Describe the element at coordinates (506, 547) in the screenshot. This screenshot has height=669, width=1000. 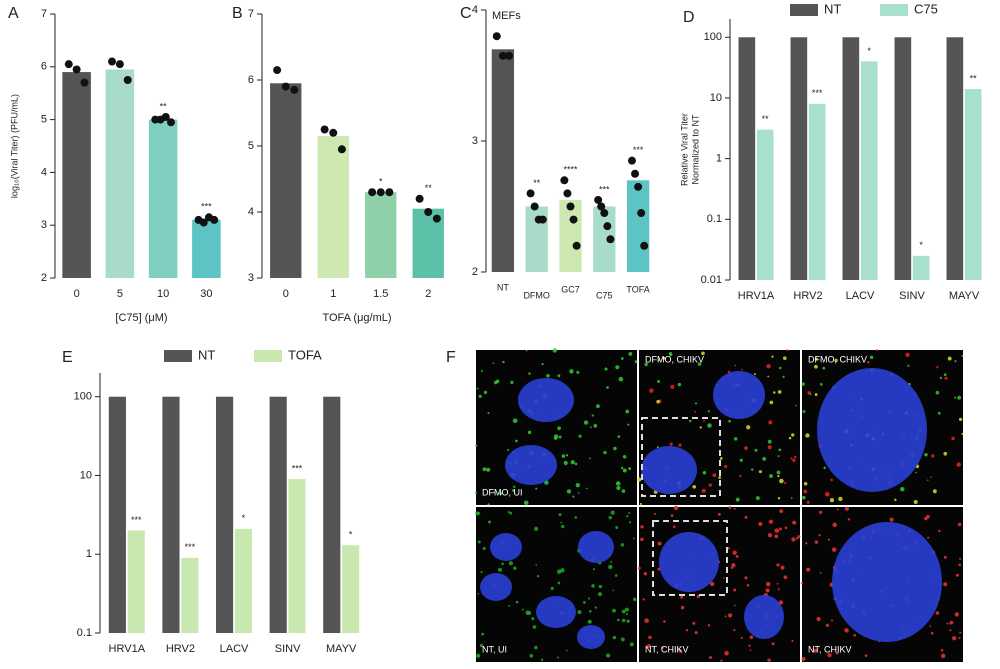
I see `nucleus` at that location.